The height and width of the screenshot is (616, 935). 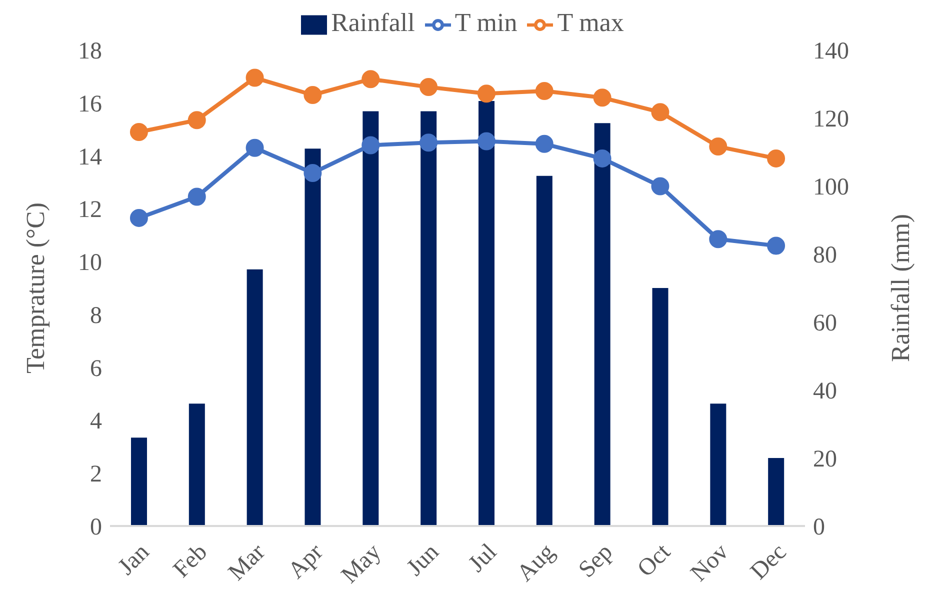 What do you see at coordinates (96, 421) in the screenshot?
I see `y-tick-label: 4` at bounding box center [96, 421].